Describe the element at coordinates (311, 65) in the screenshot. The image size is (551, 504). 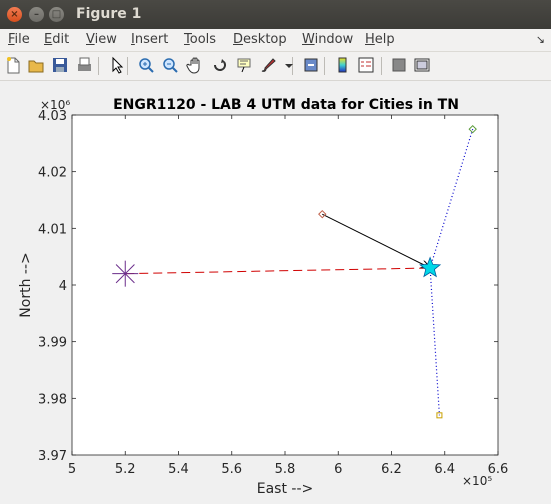
I see `link-plot-icon` at that location.